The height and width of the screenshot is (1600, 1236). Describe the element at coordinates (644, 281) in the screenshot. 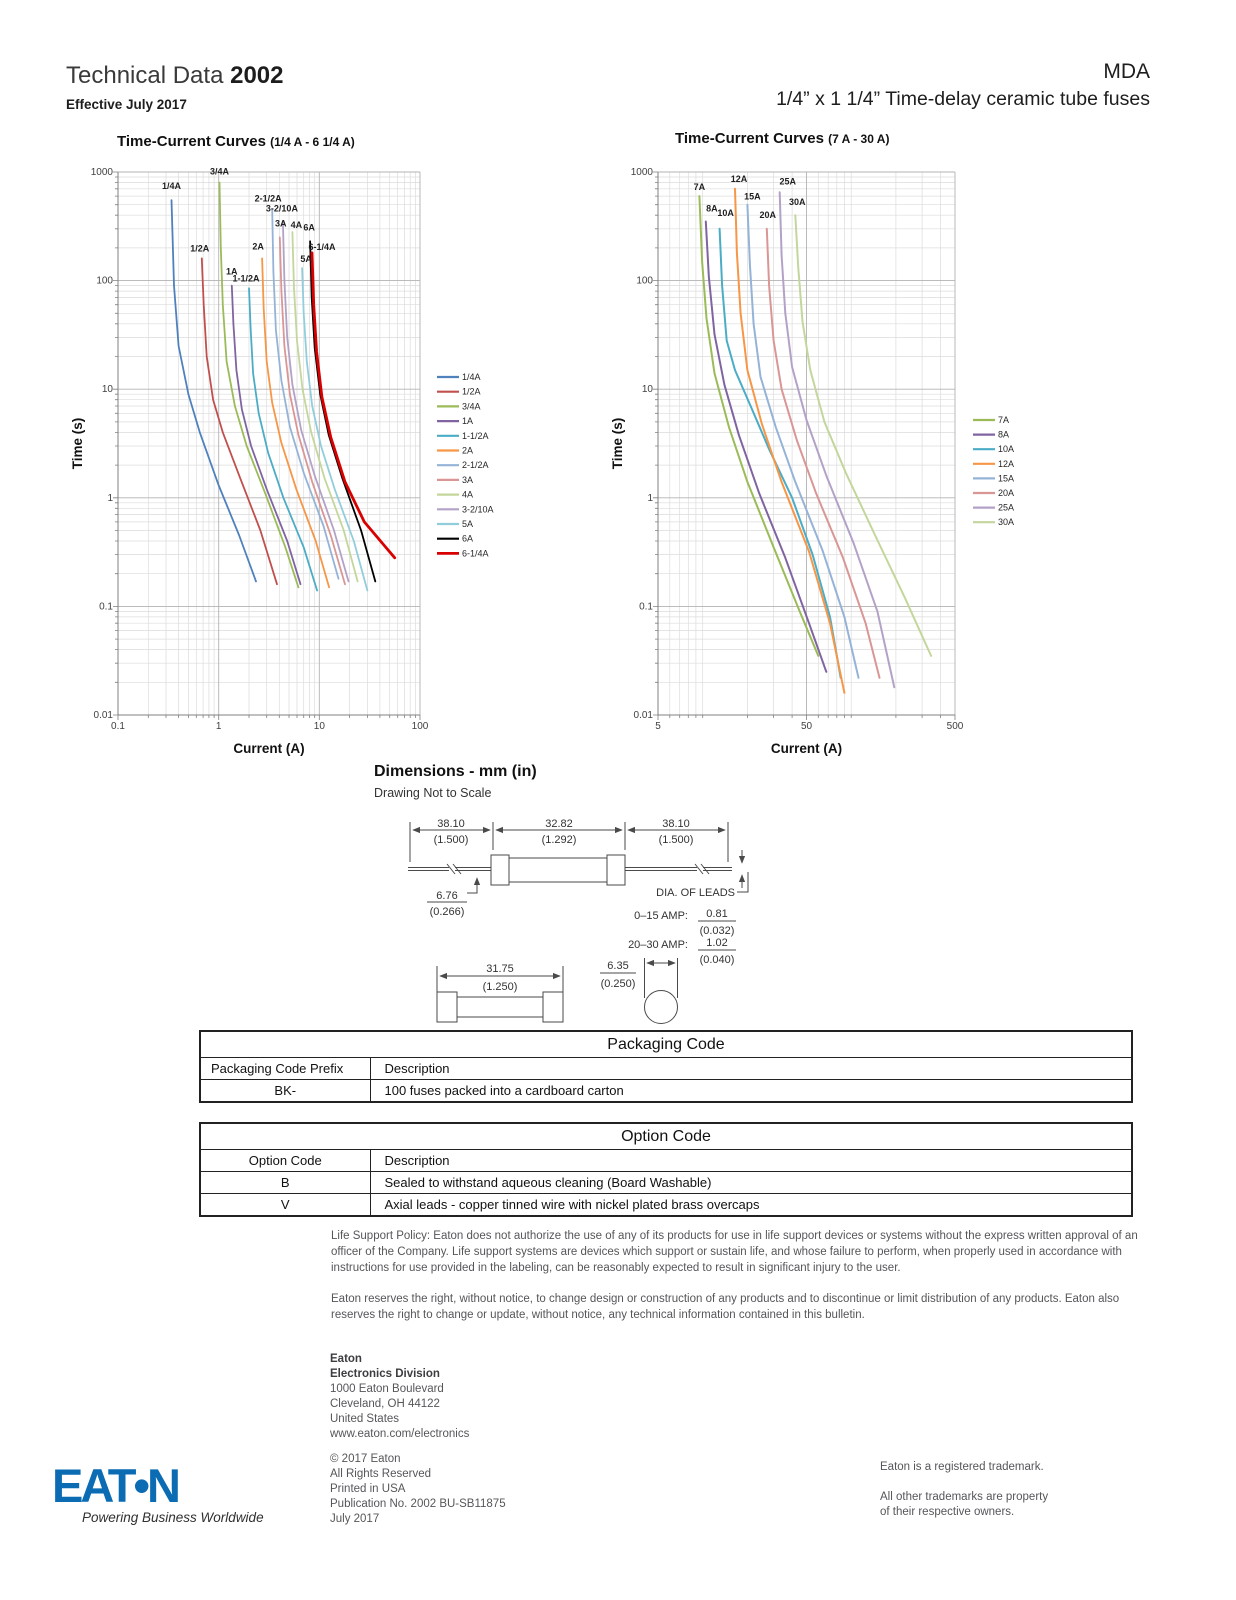

I see `svg-text: 100` at that location.